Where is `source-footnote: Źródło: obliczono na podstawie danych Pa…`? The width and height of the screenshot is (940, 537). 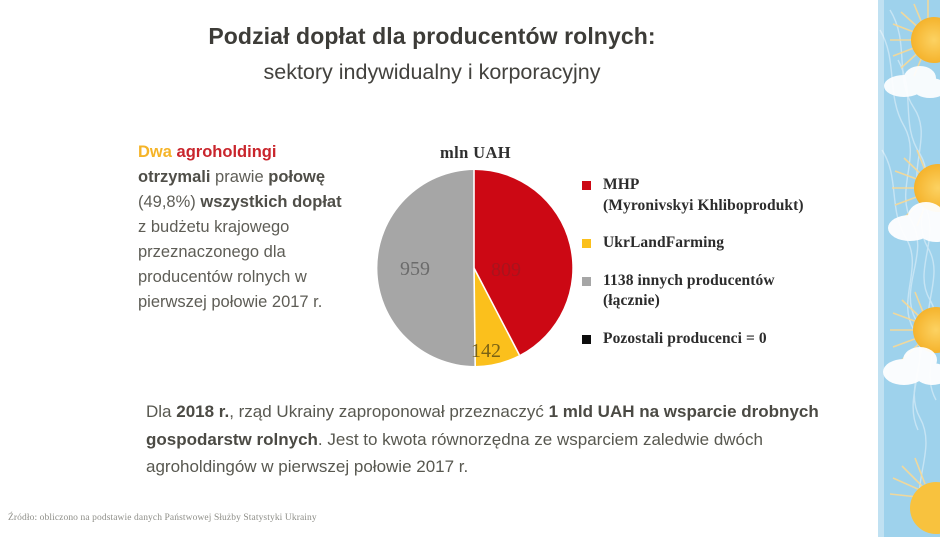
source-footnote: Źródło: obliczono na podstawie danych Pa… is located at coordinates (162, 518).